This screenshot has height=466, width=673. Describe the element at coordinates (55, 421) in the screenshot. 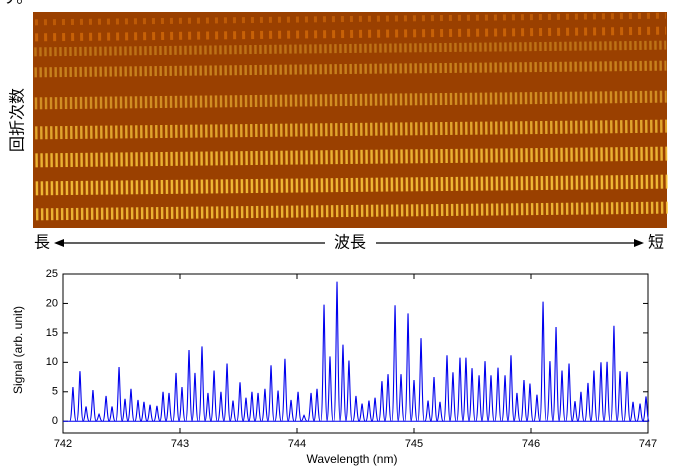

I see `y-tick-label: 0` at that location.